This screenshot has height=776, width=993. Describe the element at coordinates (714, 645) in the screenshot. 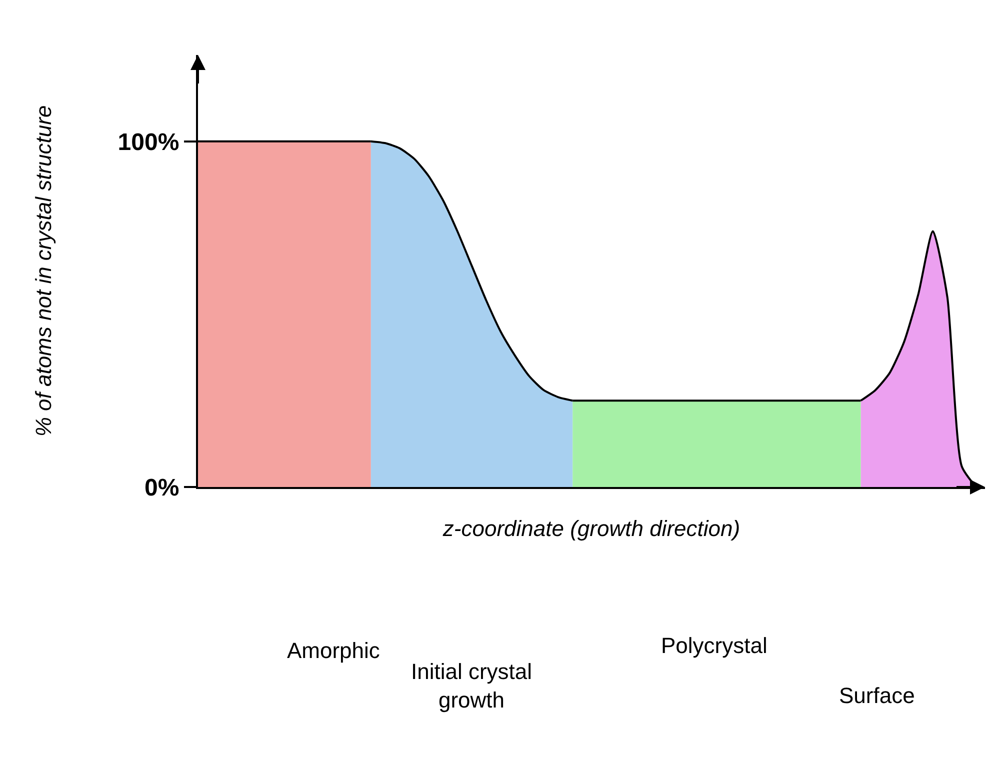

I see `text: Polycrystal` at that location.